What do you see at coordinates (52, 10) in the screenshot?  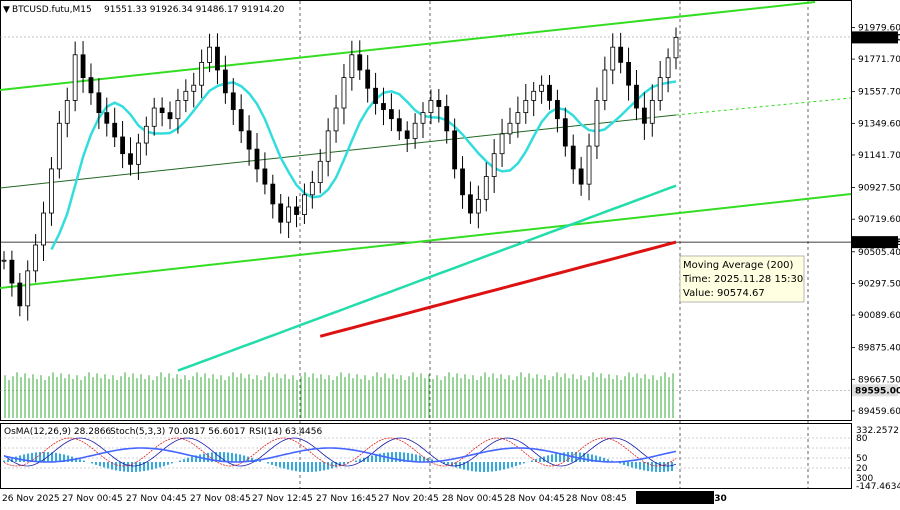 I see `symbol-label: BTCUSD.futu,M15` at bounding box center [52, 10].